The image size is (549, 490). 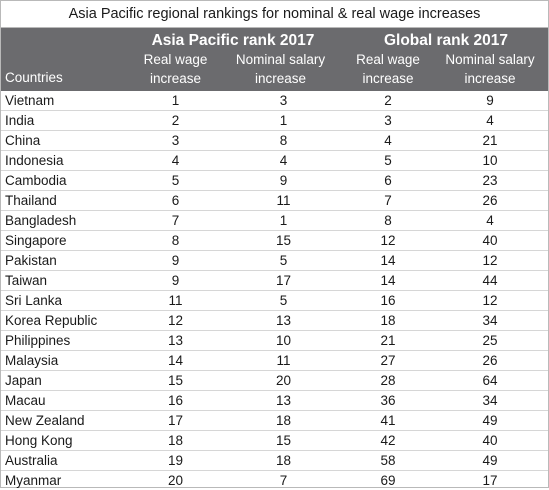 What do you see at coordinates (175, 401) in the screenshot?
I see `cell-ap-real-wage: 16` at bounding box center [175, 401].